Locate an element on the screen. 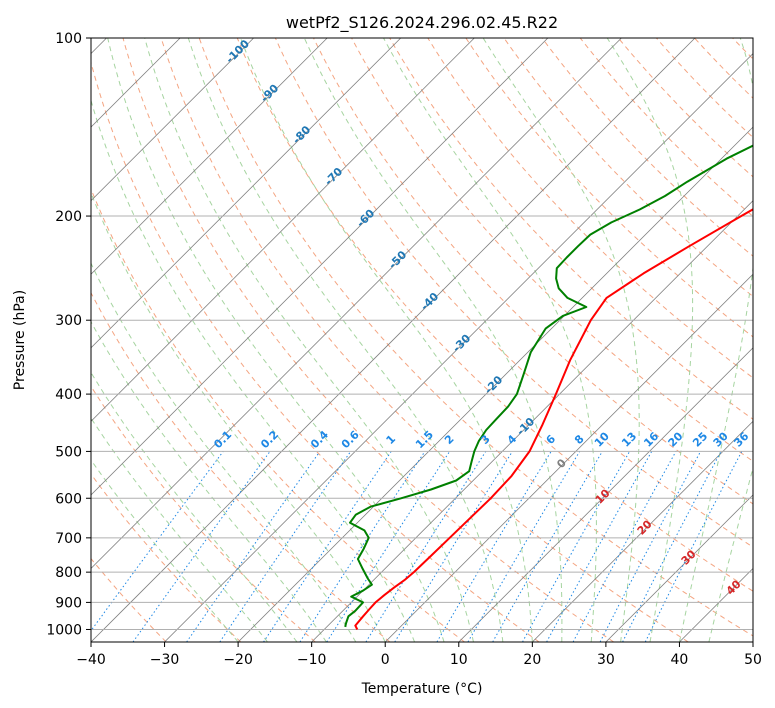 This screenshot has height=708, width=775. x-tick-label: 30 is located at coordinates (606, 660).